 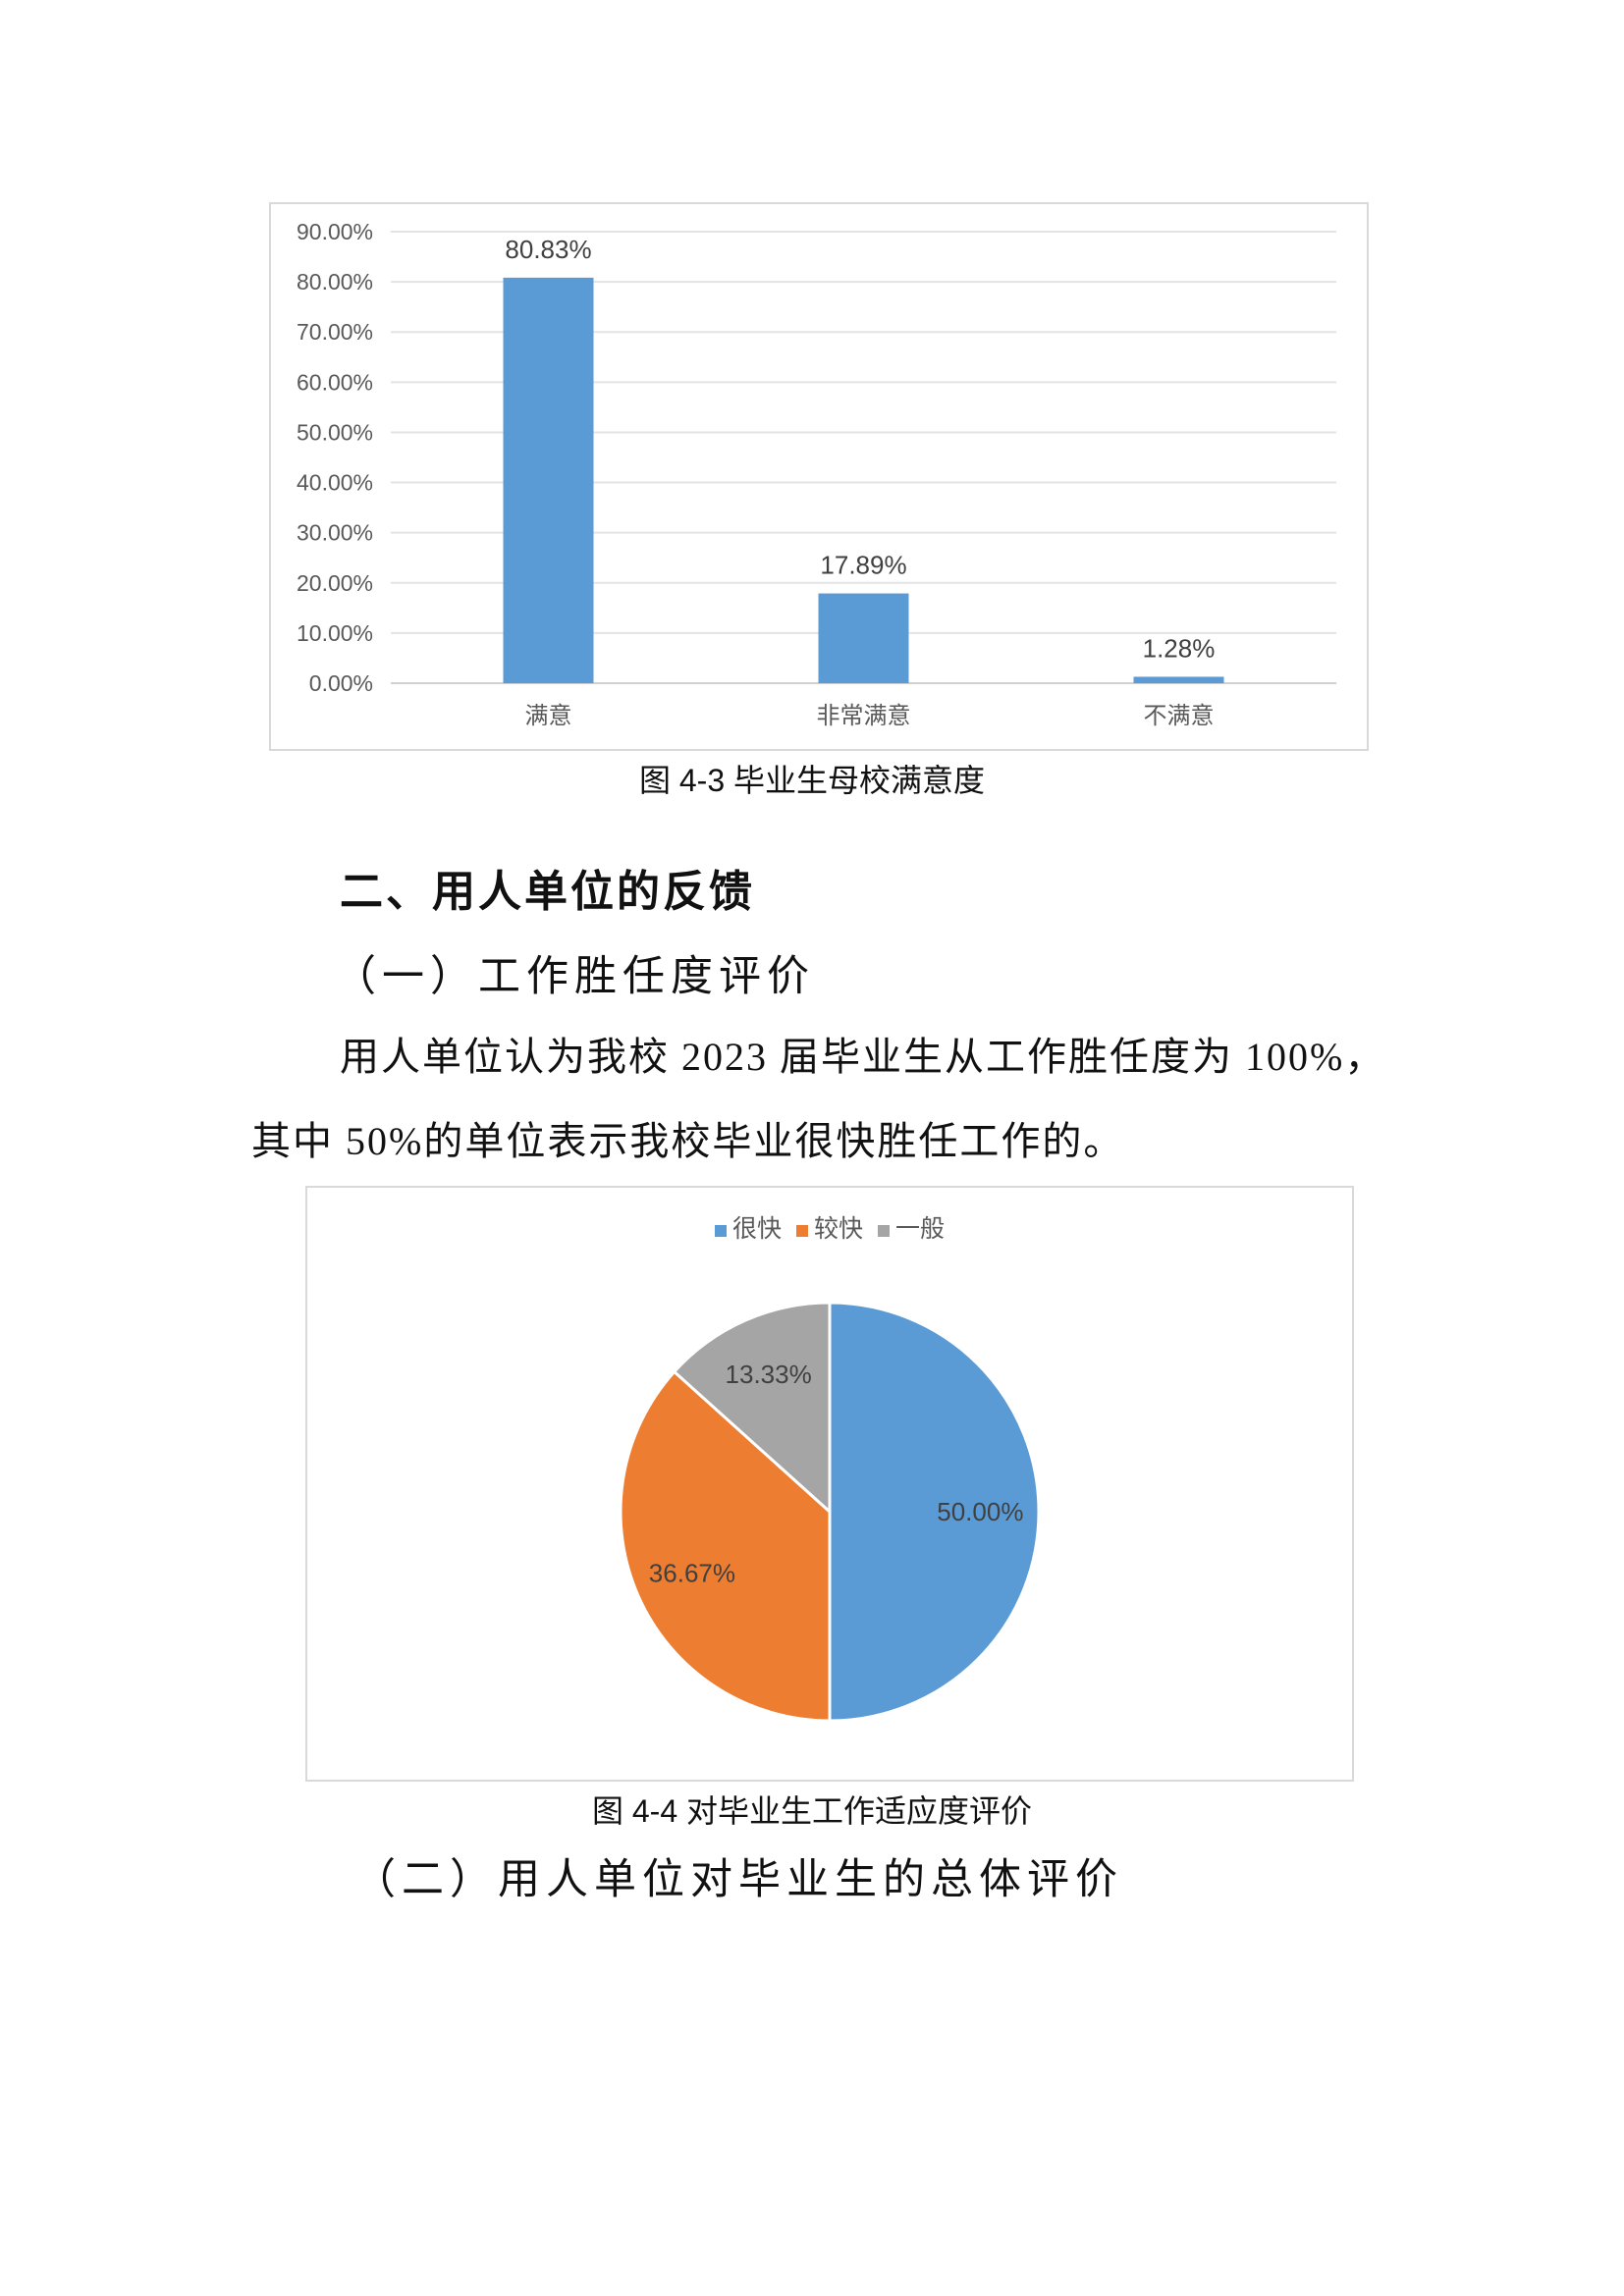 I want to click on figure-4-4-caption: 图 4-4 对毕业生工作适应度评价, so click(x=812, y=1811).